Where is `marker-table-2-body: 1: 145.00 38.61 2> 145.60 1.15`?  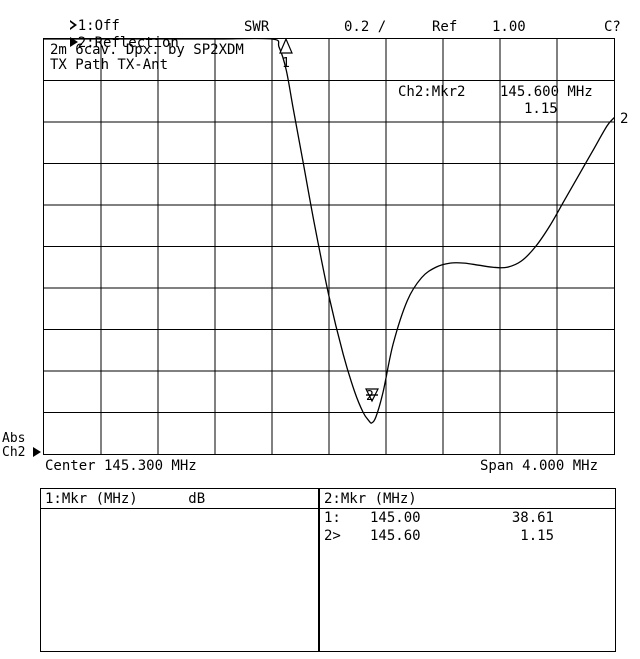 marker-table-2-body: 1: 145.00 38.61 2> 145.60 1.15 is located at coordinates (467, 527).